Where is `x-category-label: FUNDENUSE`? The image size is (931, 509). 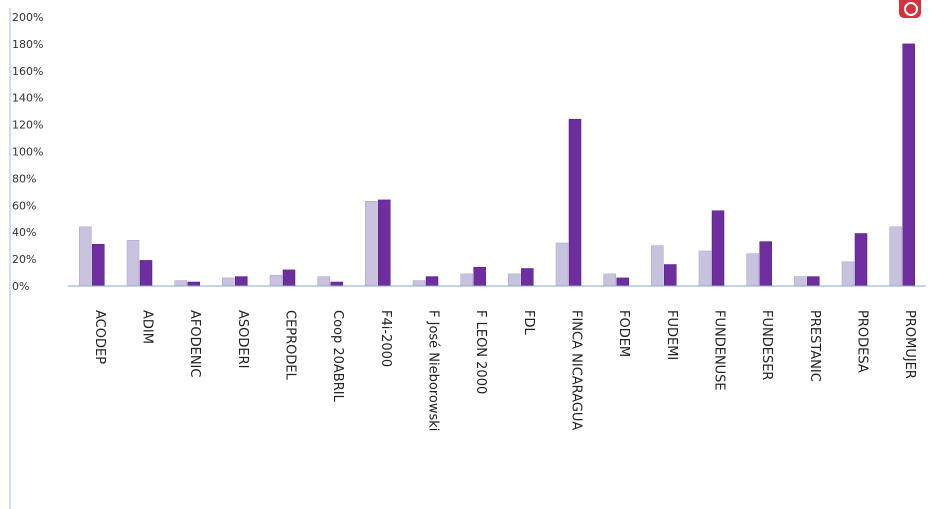 x-category-label: FUNDENUSE is located at coordinates (719, 350).